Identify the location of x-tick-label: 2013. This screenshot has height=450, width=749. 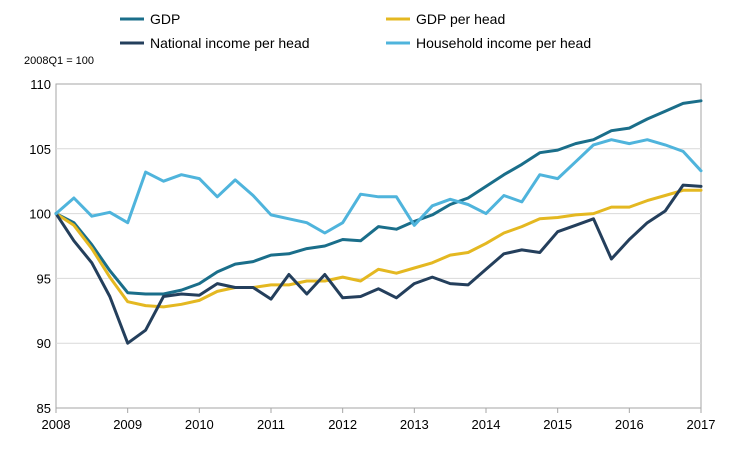
(414, 424).